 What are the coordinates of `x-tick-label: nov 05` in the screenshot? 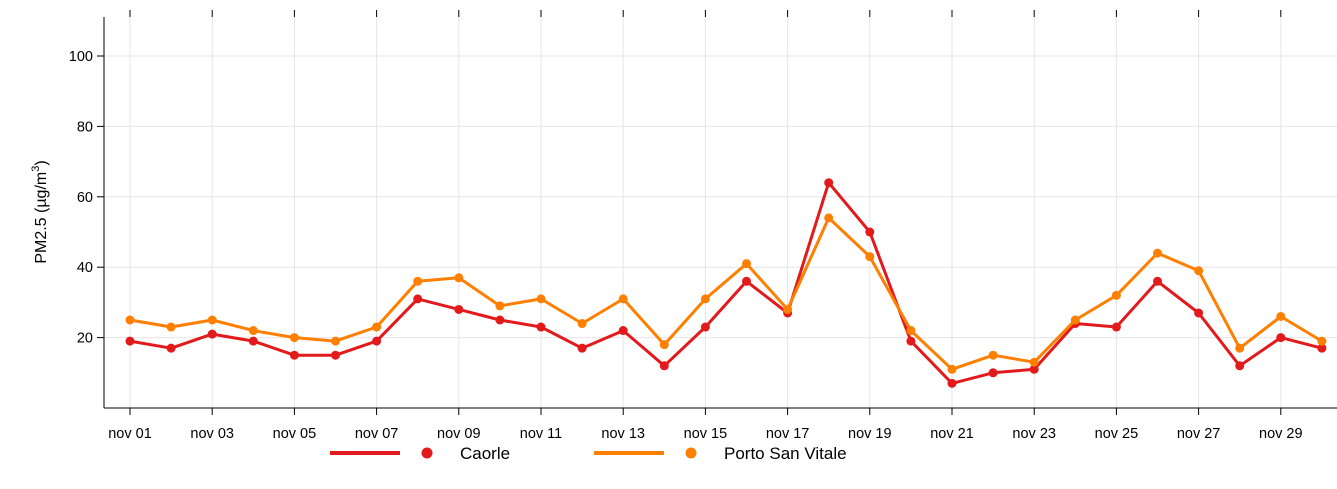 It's located at (295, 434).